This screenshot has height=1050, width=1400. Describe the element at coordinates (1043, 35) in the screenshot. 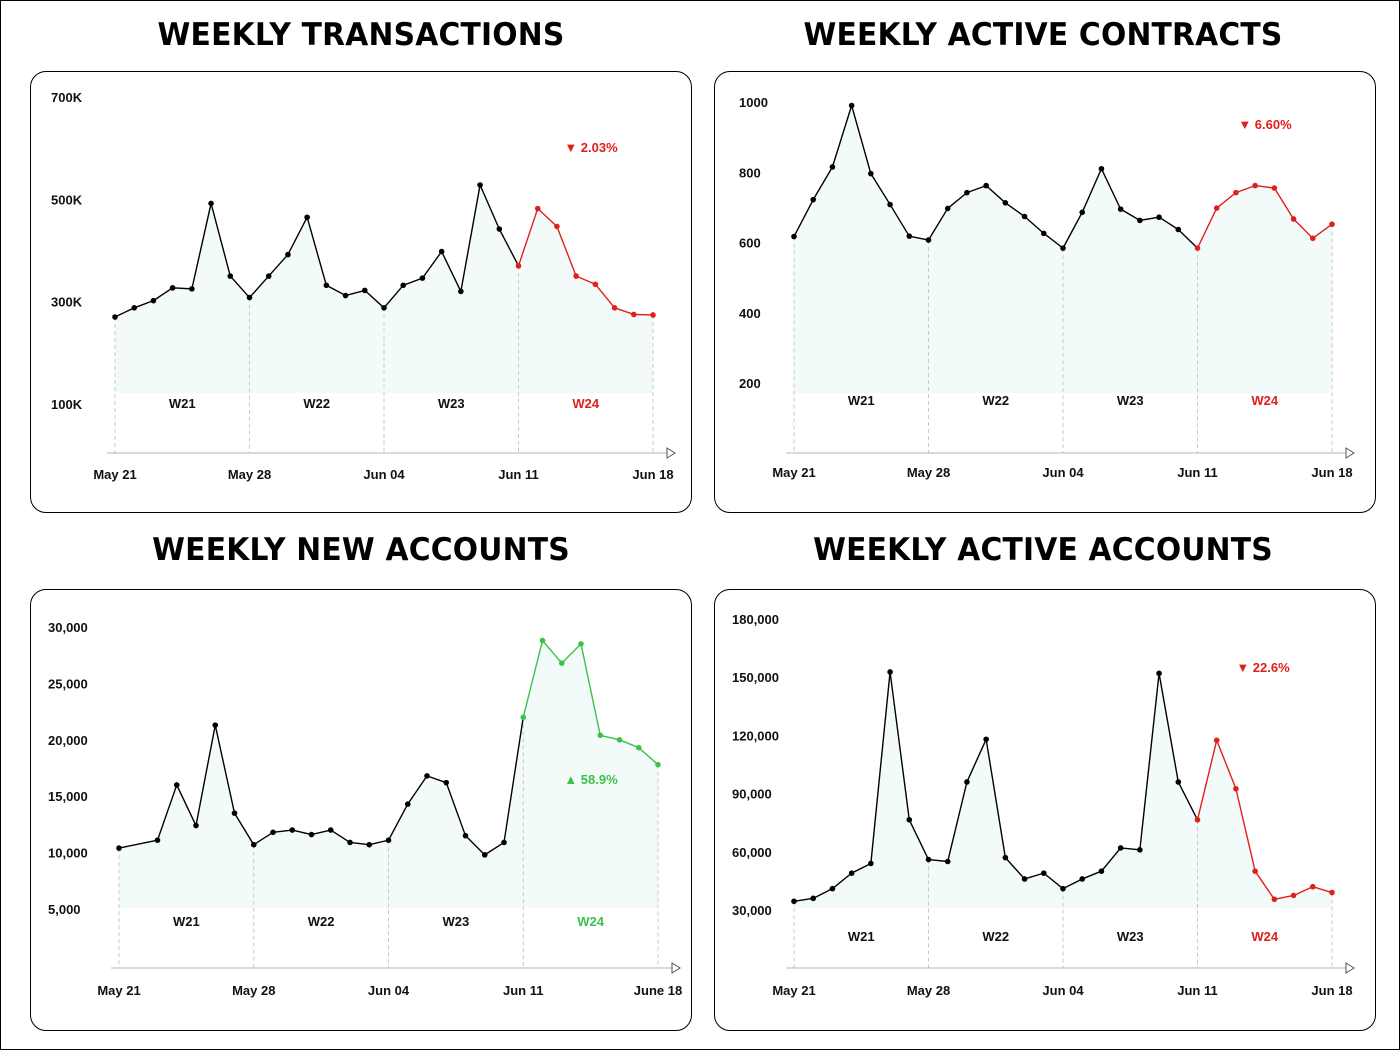

I see `chart-title-contracts: WEEKLY ACTIVE CONTRACTS` at that location.